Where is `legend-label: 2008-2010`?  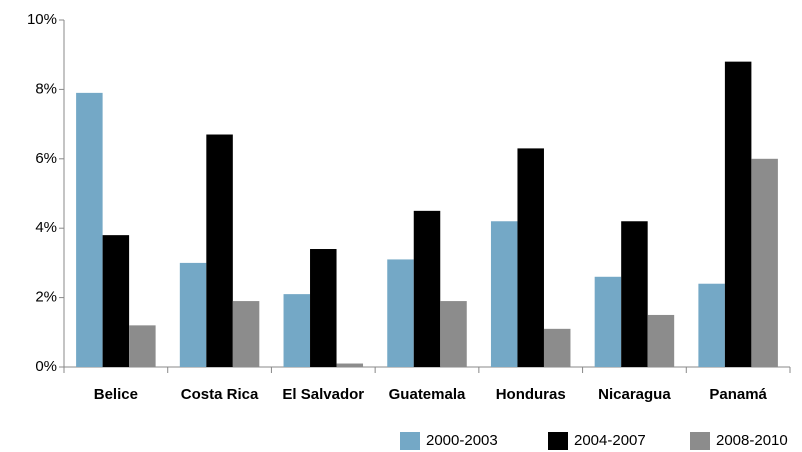
legend-label: 2008-2010 is located at coordinates (752, 440).